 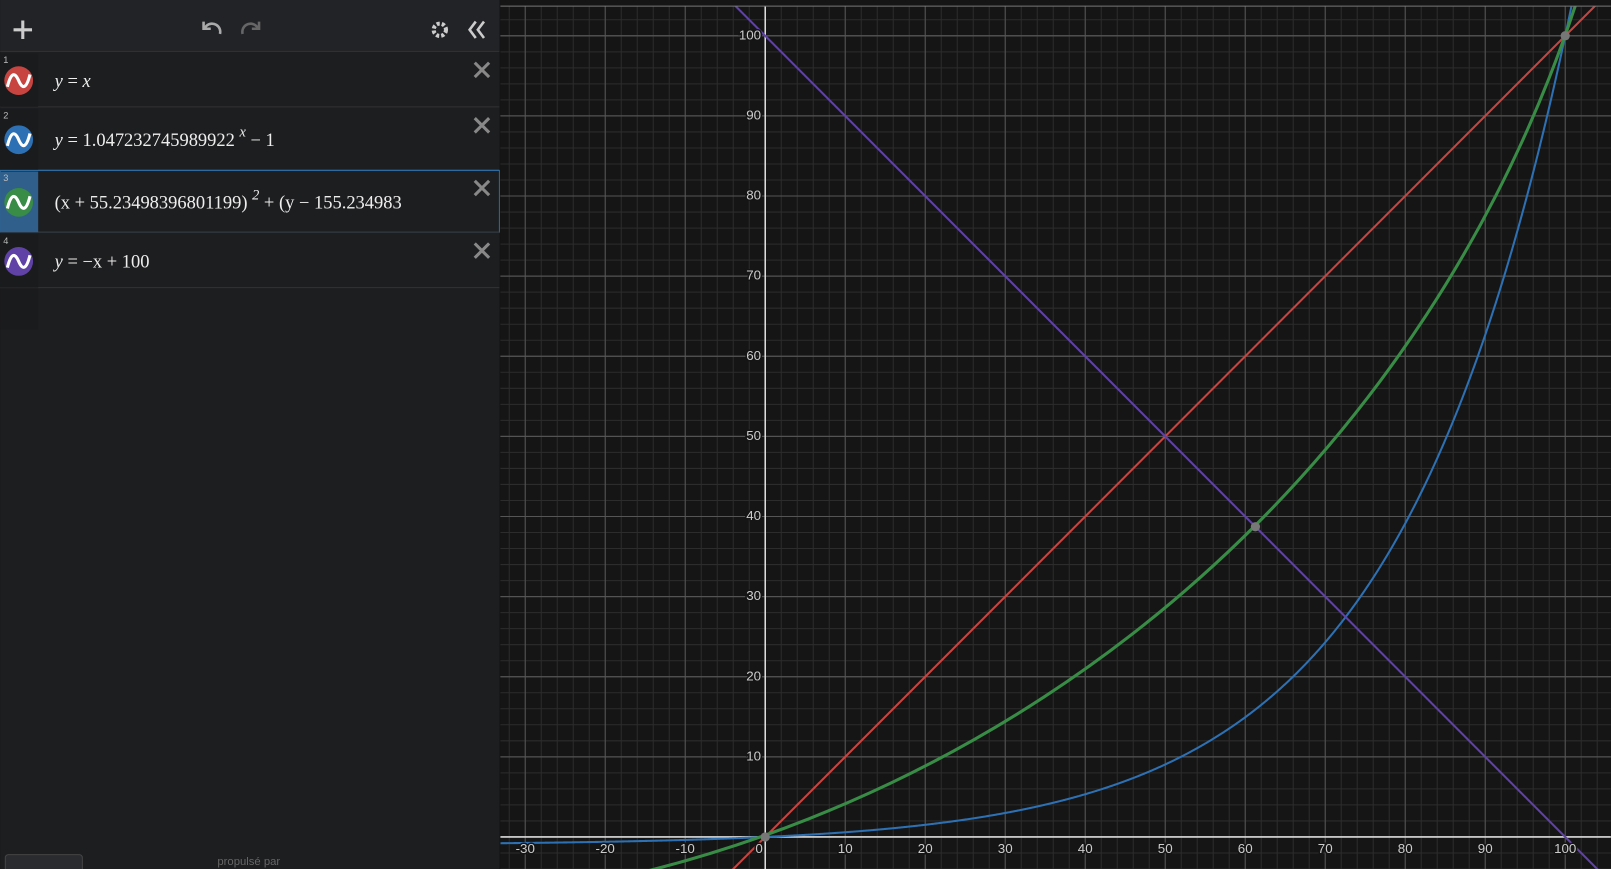 I want to click on expression-math: y = 1.047232745989922 x − 1, so click(x=164, y=137).